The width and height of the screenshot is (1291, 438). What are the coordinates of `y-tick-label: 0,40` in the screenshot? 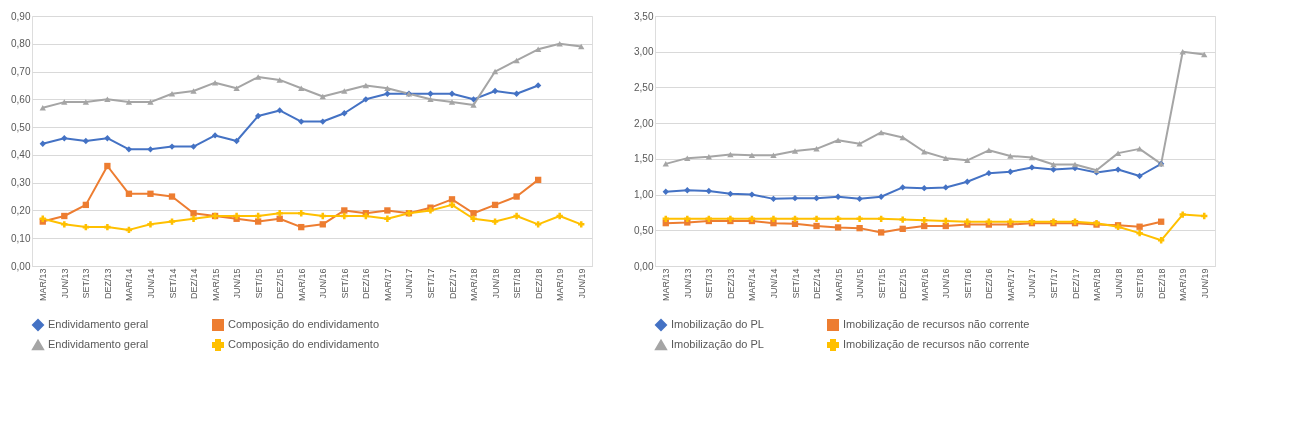 It's located at (21, 155).